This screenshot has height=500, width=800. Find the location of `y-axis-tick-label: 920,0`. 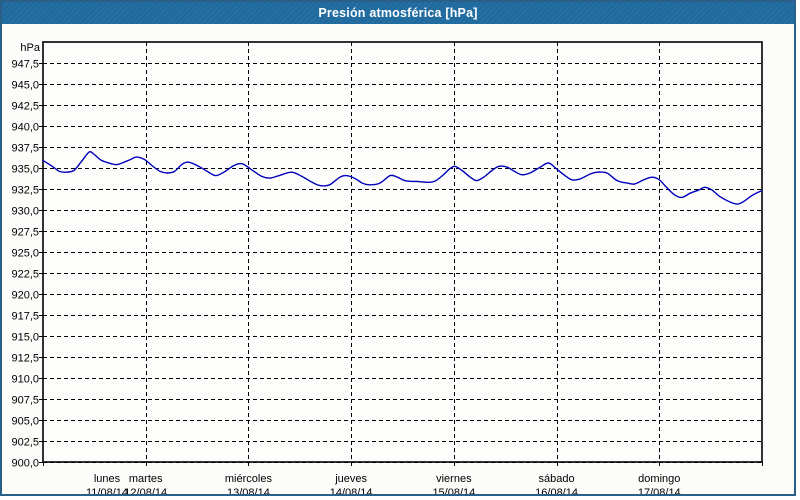

y-axis-tick-label: 920,0 is located at coordinates (25, 296).